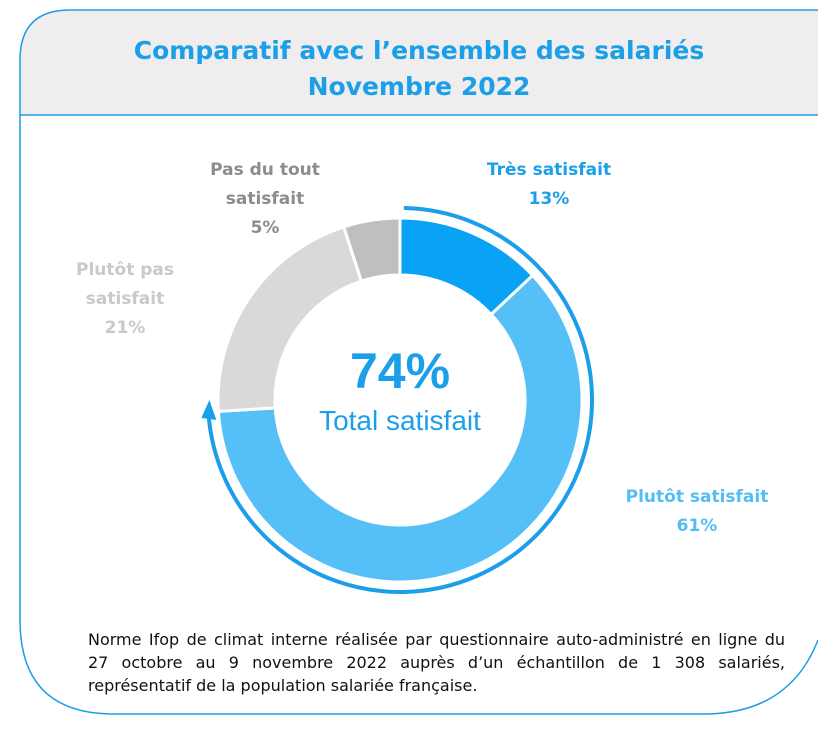 The height and width of the screenshot is (743, 818). Describe the element at coordinates (697, 497) in the screenshot. I see `category-label: Plutôt satisfait` at that location.